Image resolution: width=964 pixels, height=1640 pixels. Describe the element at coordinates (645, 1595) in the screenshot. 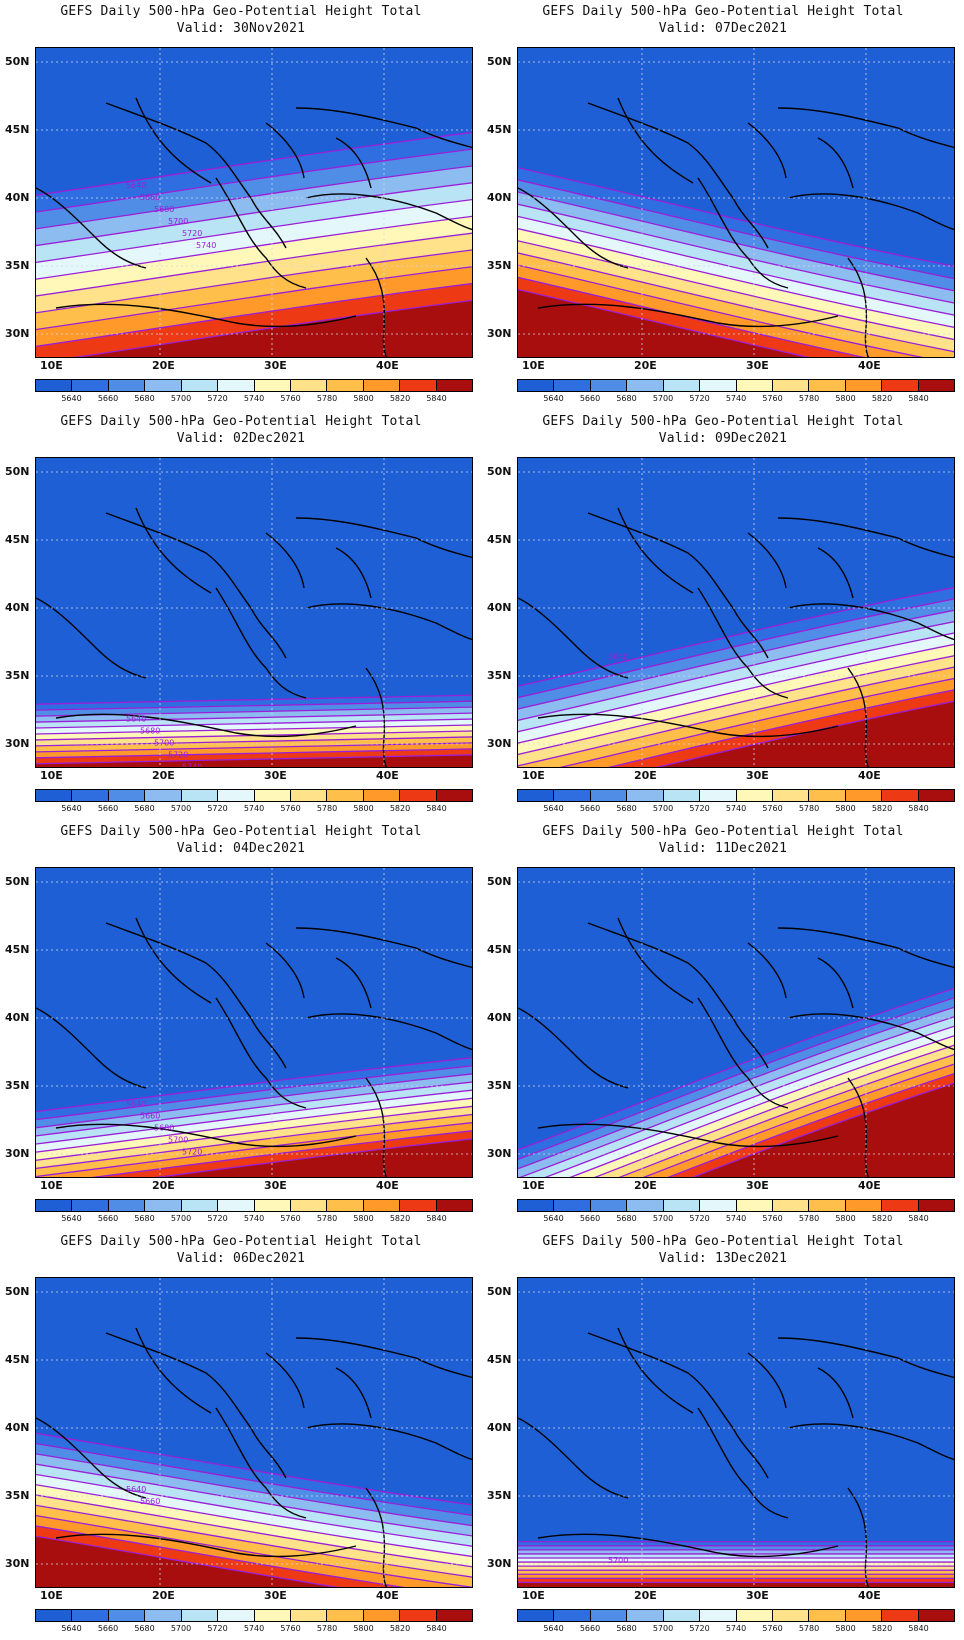

I see `longitude-label: 20E` at that location.